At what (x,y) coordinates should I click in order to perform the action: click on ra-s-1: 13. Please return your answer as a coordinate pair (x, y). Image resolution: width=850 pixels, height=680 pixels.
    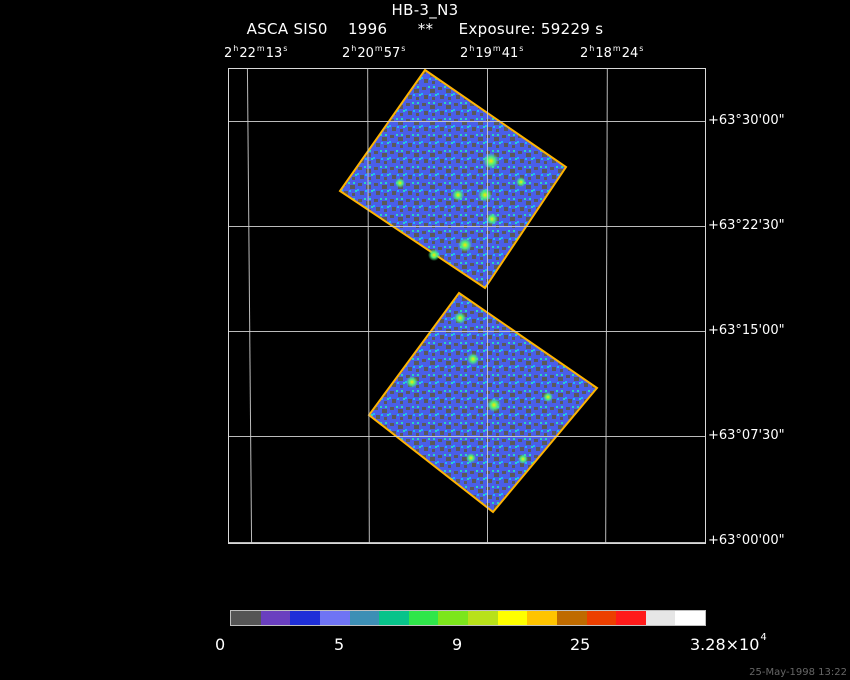
    Looking at the image, I should click on (274, 53).